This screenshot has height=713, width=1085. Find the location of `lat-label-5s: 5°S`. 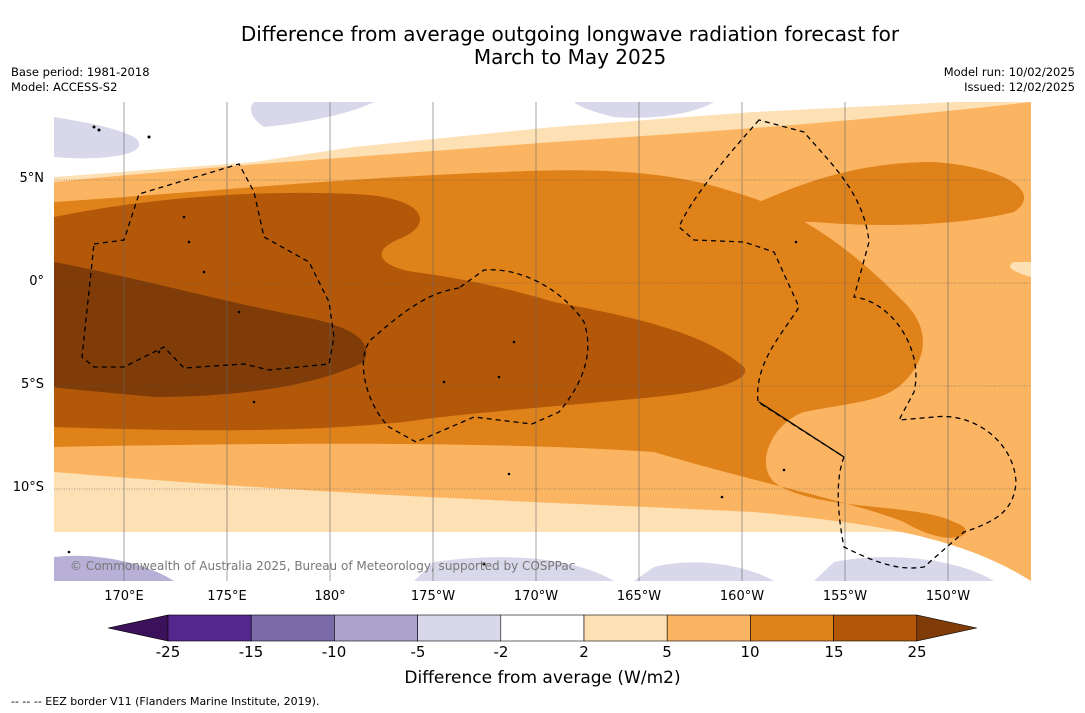

lat-label-5s: 5°S is located at coordinates (32, 384).